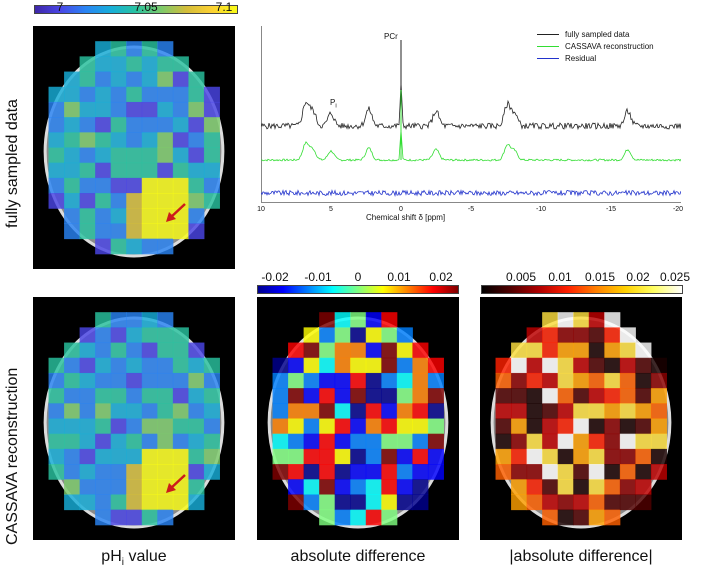 The width and height of the screenshot is (703, 578). What do you see at coordinates (331, 209) in the screenshot?
I see `spec-xtick-2: 5` at bounding box center [331, 209].